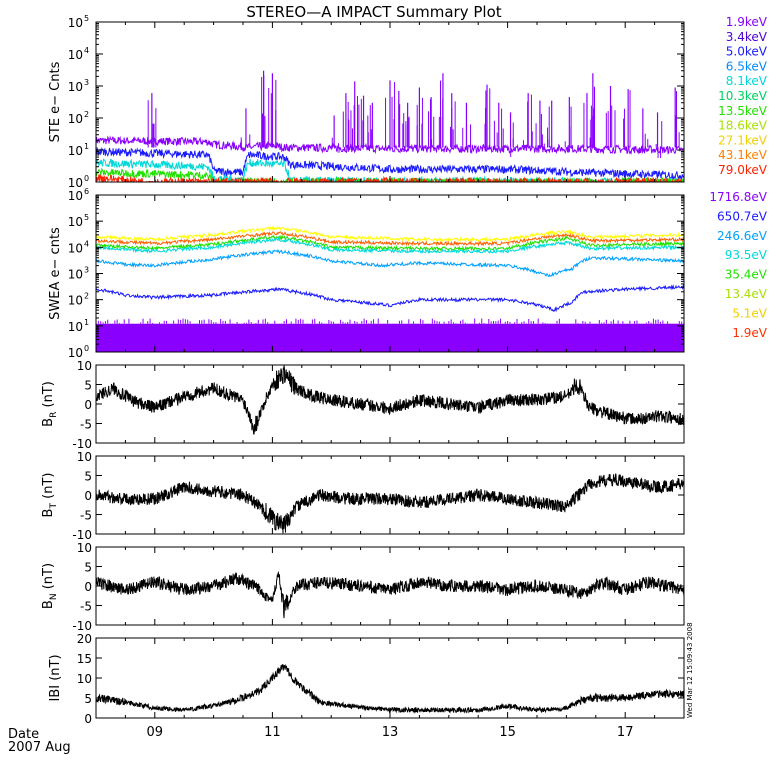 The image size is (780, 784). What do you see at coordinates (743, 96) in the screenshot?
I see `legend-entry: 10.3keV` at bounding box center [743, 96].